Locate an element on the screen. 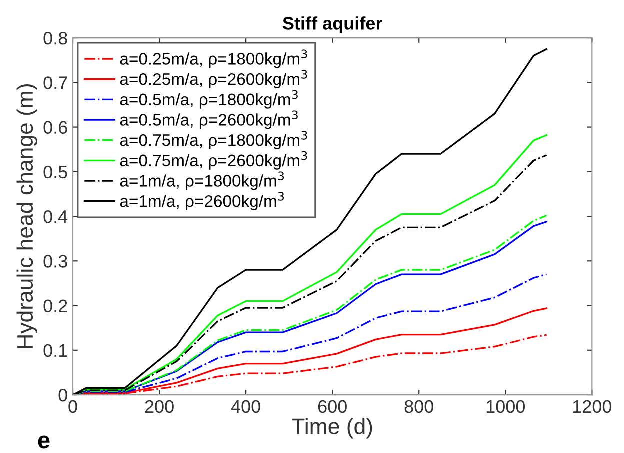 Image resolution: width=624 pixels, height=453 pixels. legend-label: a=0.25m/a, ρ=1800kg/m$^{3}$ is located at coordinates (214, 59).